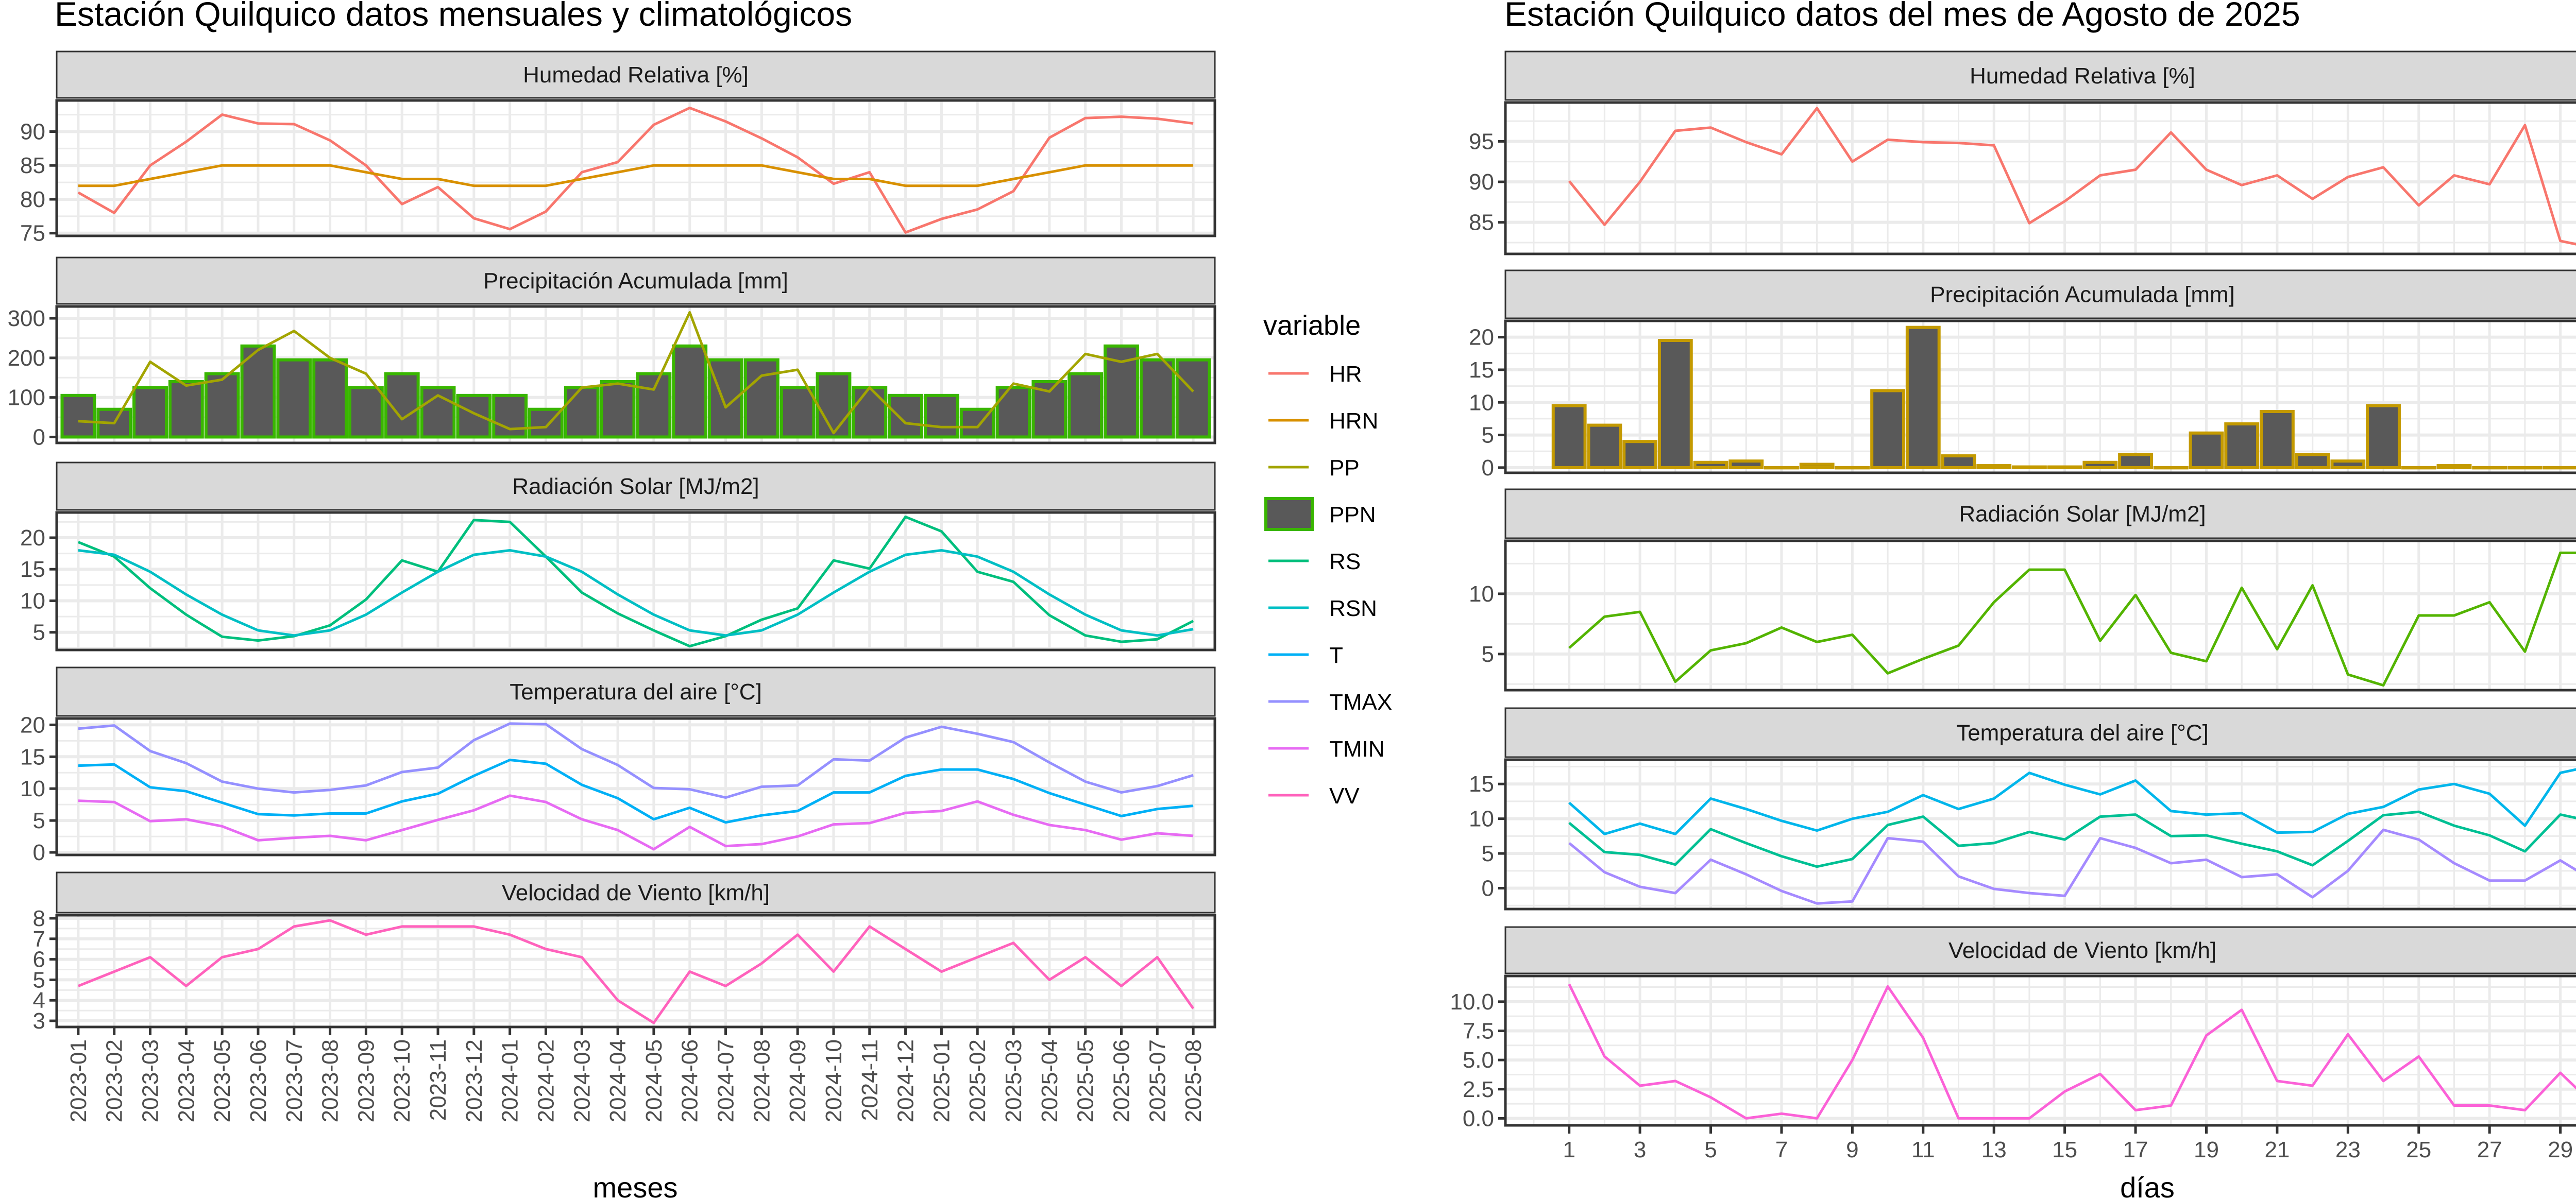 This screenshot has width=2576, height=1199. What do you see at coordinates (2022, 590) in the screenshot?
I see `panel-2: Radiación Solar [MJ/m2] 5 10` at bounding box center [2022, 590].